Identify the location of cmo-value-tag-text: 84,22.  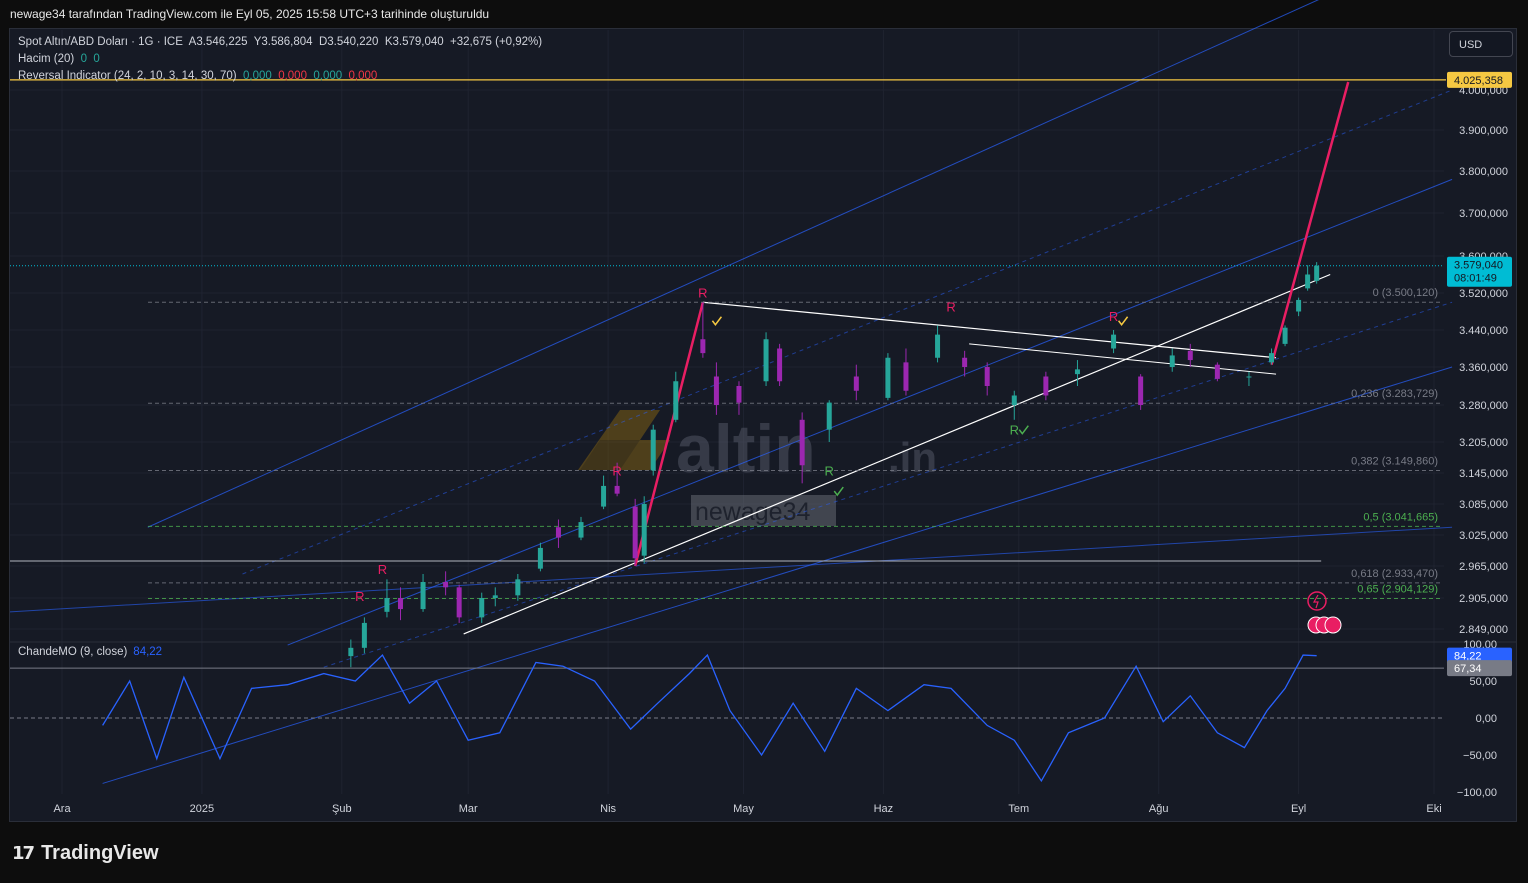
(1468, 657).